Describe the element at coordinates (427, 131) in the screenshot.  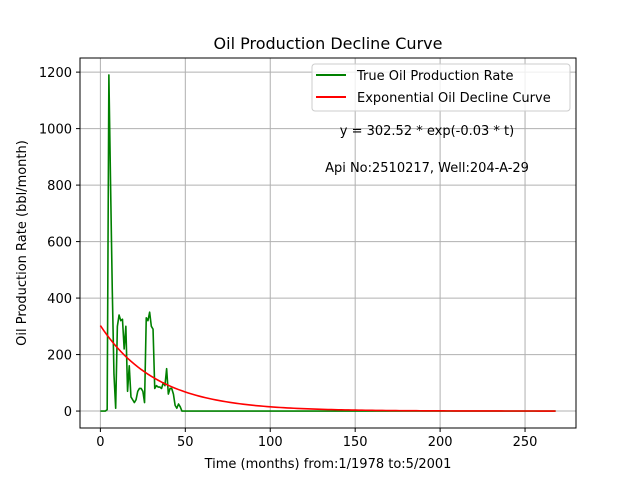
I see `equation-annotation: y = 302.52 * exp(-0.03 * t)` at that location.